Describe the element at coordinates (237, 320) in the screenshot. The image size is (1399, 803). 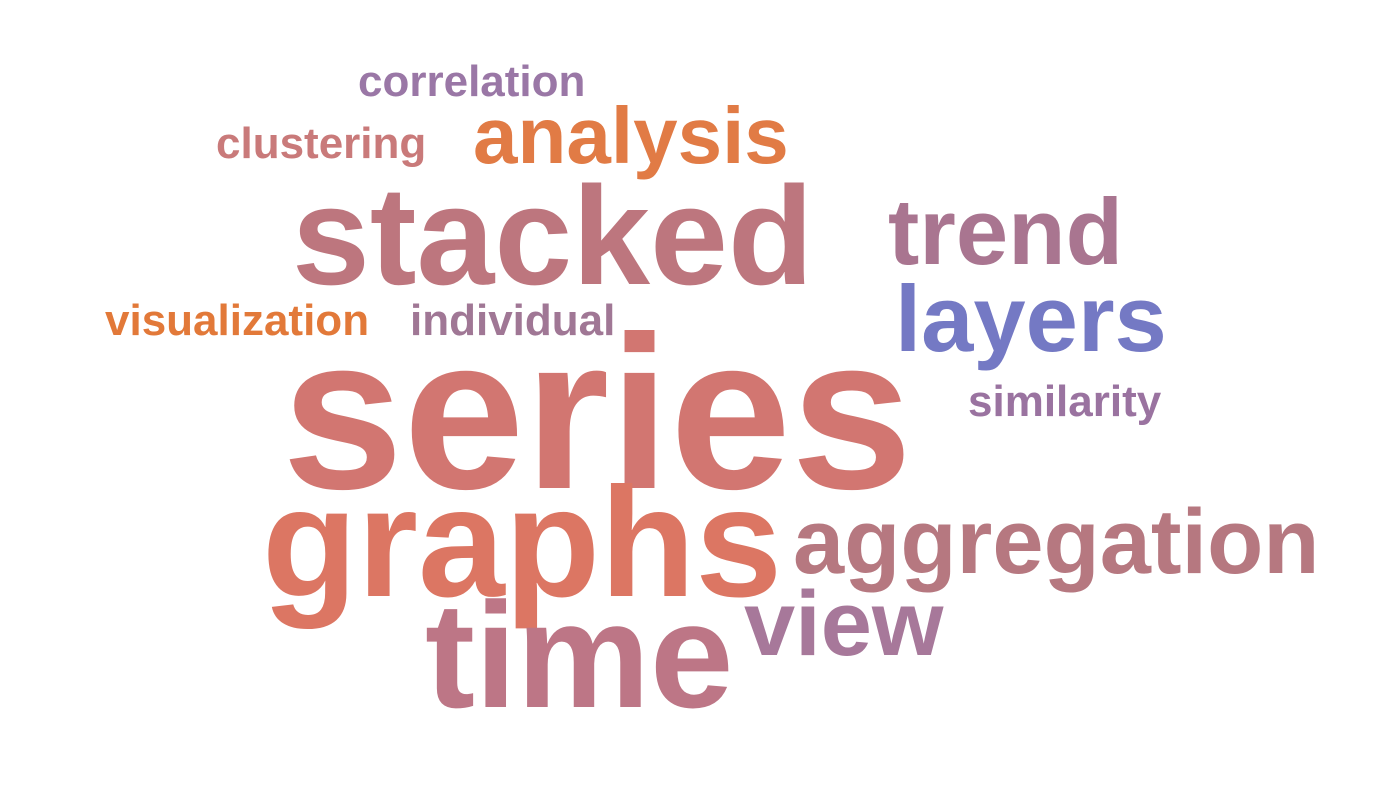
I see `word-visualization: visualization` at that location.